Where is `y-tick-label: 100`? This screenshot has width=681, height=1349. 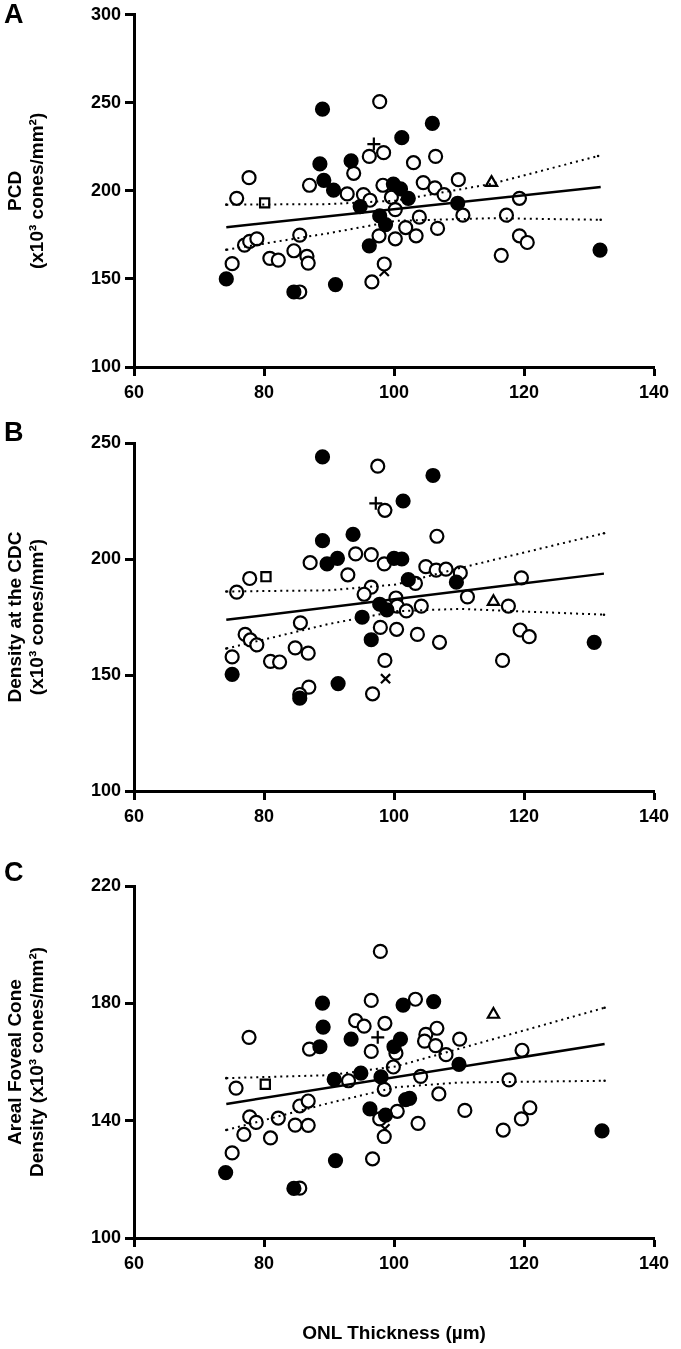 y-tick-label: 100 is located at coordinates (105, 789).